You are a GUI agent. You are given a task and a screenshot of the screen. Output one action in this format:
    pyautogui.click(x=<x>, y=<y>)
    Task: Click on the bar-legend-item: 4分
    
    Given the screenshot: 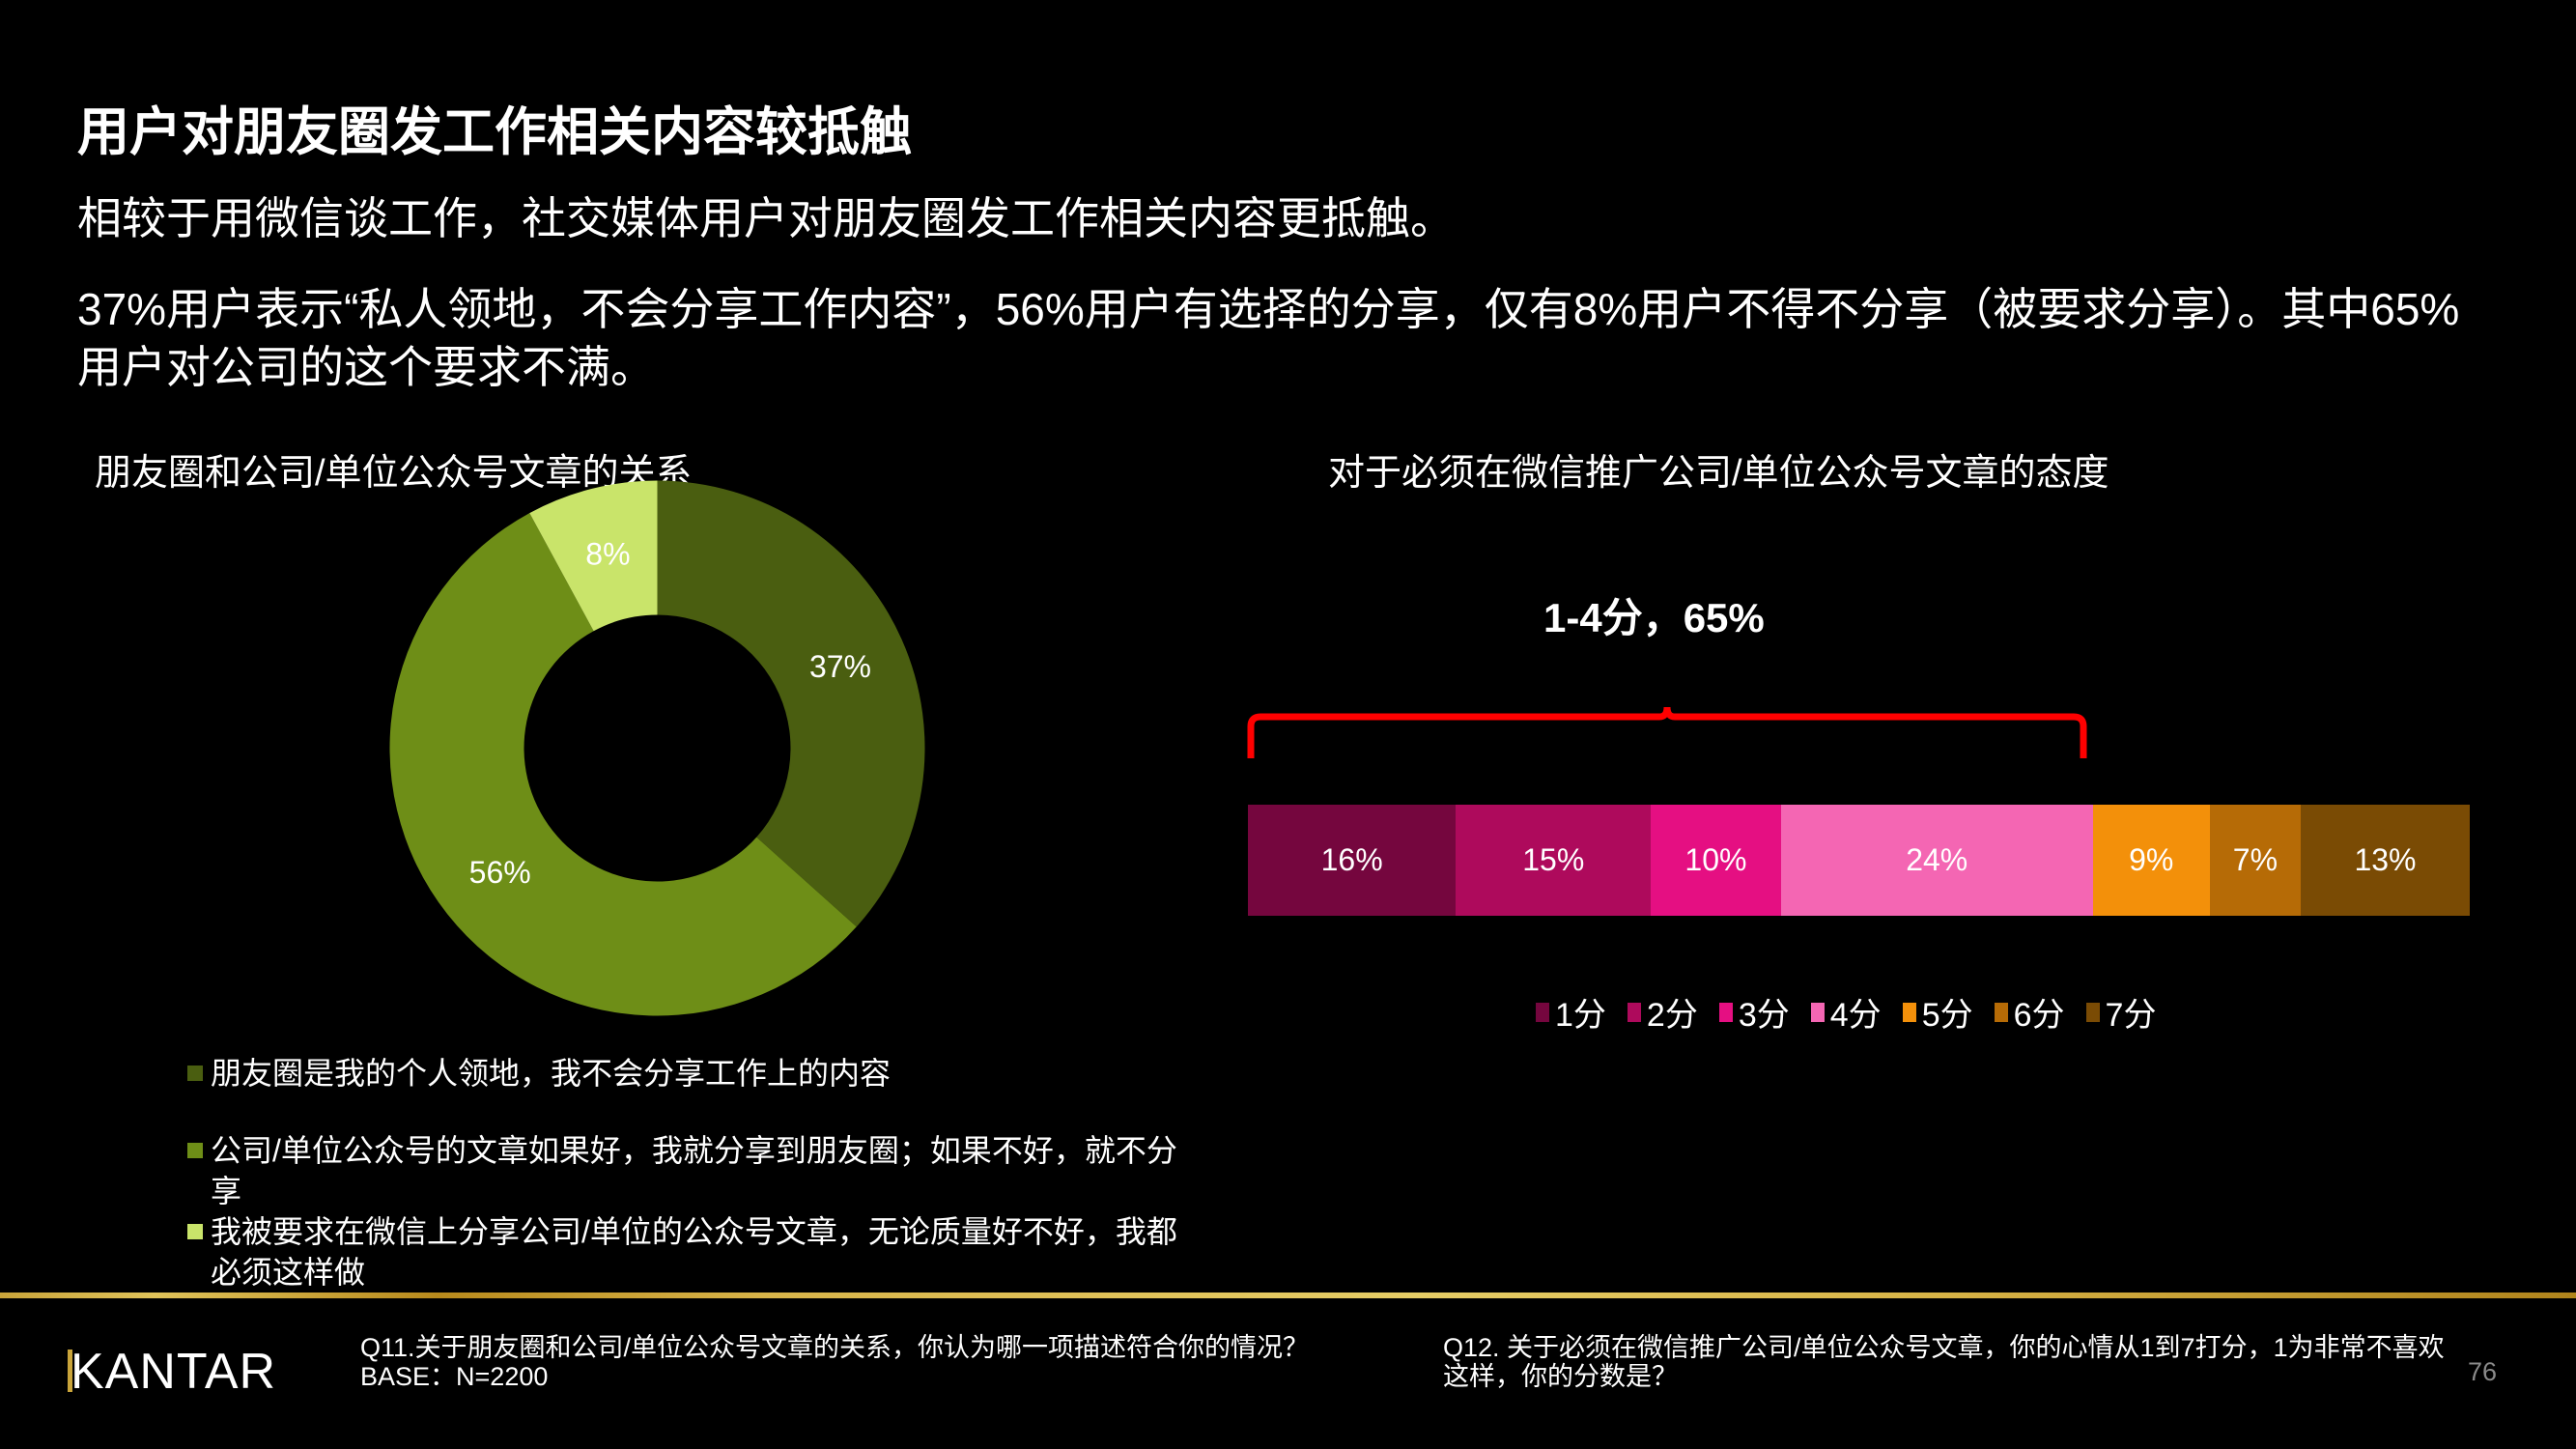 What is the action you would take?
    pyautogui.click(x=1846, y=1012)
    